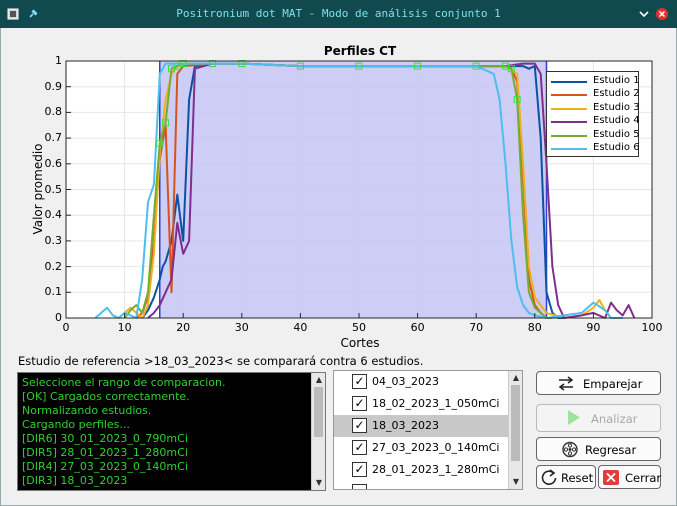 Image resolution: width=677 pixels, height=506 pixels. What do you see at coordinates (53, 86) in the screenshot?
I see `y-tick-label: 0.9` at bounding box center [53, 86].